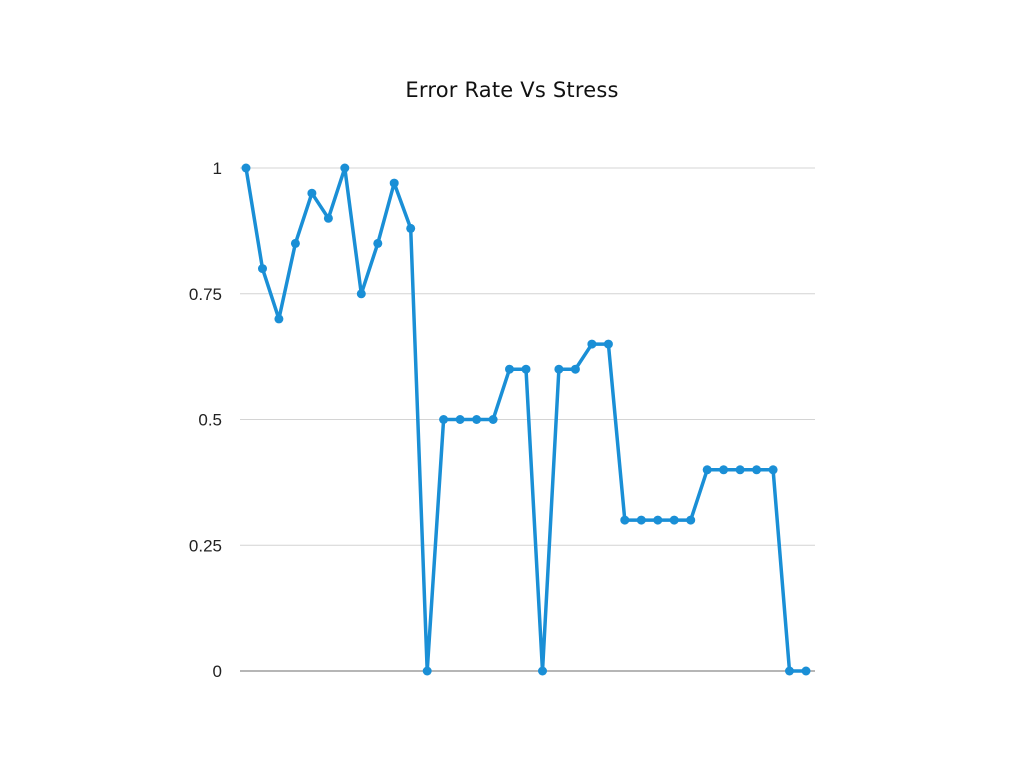  I want to click on y-tick-label: 0.75, so click(205, 294).